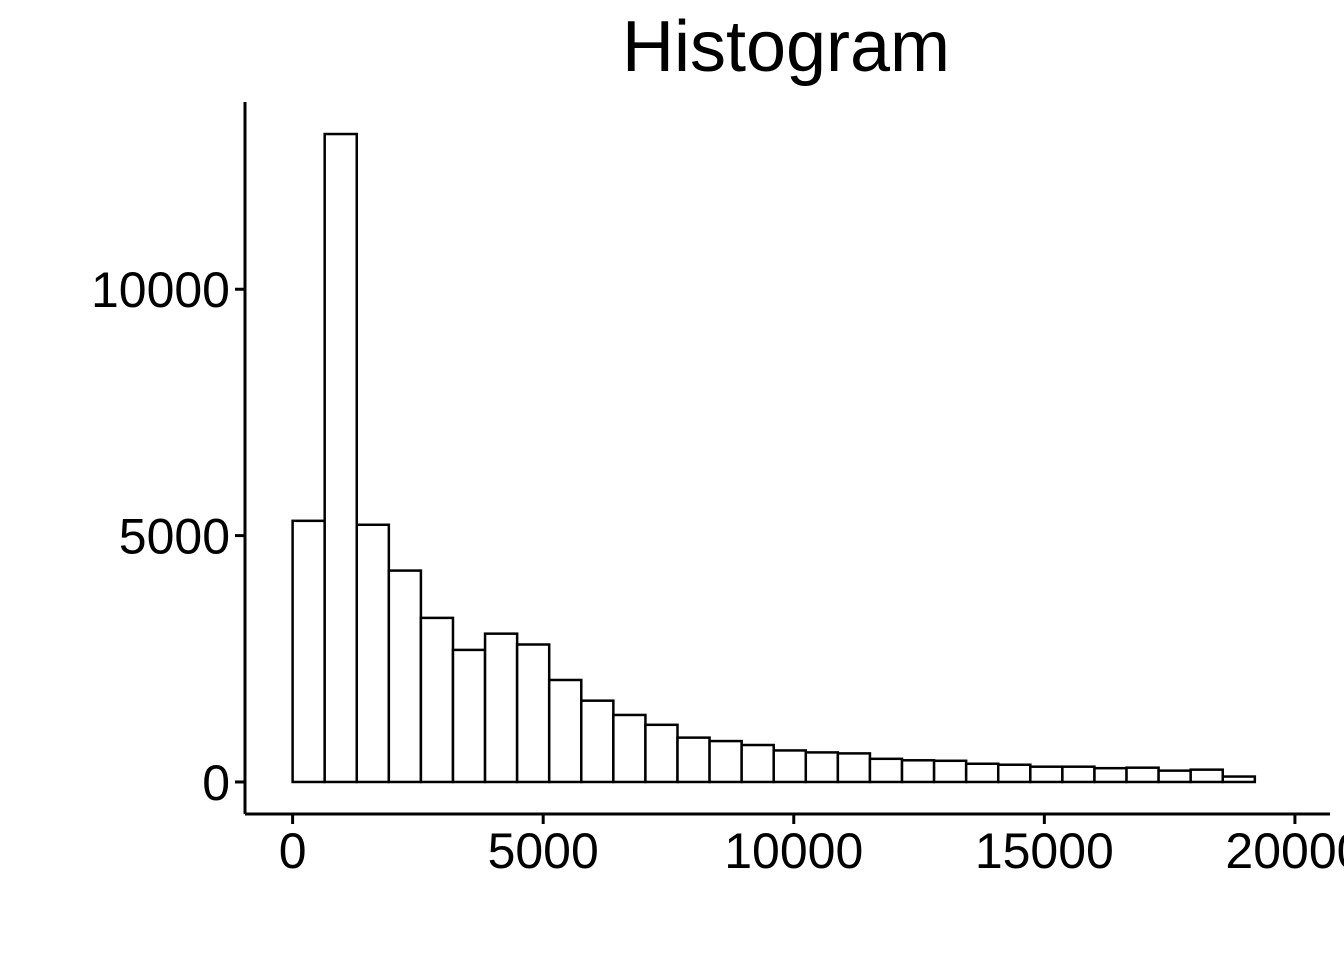 The width and height of the screenshot is (1344, 960). I want to click on y-tick-label: 0, so click(216, 783).